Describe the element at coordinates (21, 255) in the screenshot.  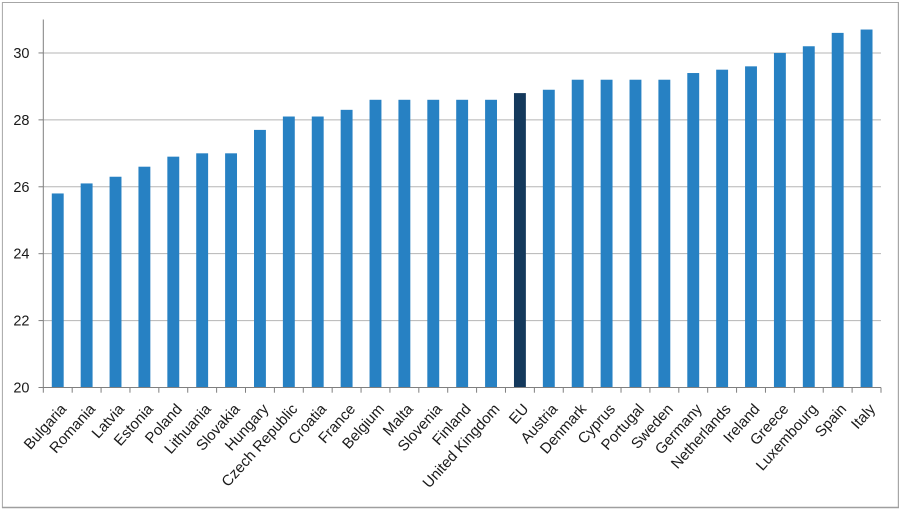
I see `svg-text: 24` at that location.